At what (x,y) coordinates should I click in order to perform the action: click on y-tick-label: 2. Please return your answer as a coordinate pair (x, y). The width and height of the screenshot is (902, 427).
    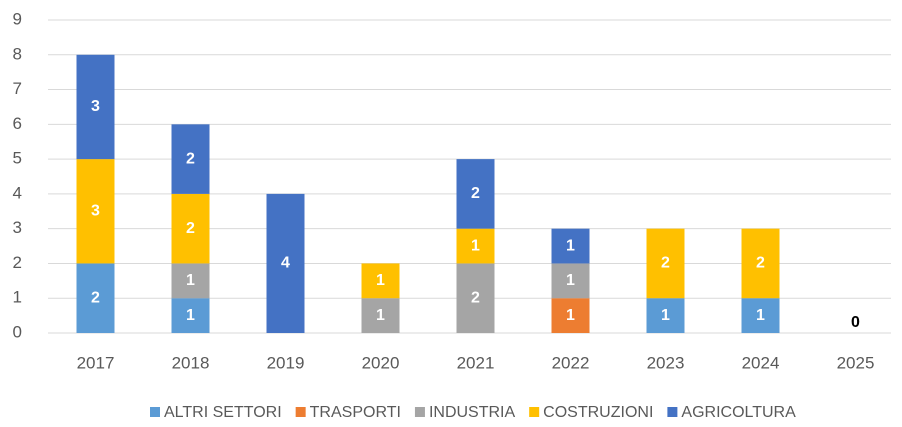
    Looking at the image, I should click on (17, 262).